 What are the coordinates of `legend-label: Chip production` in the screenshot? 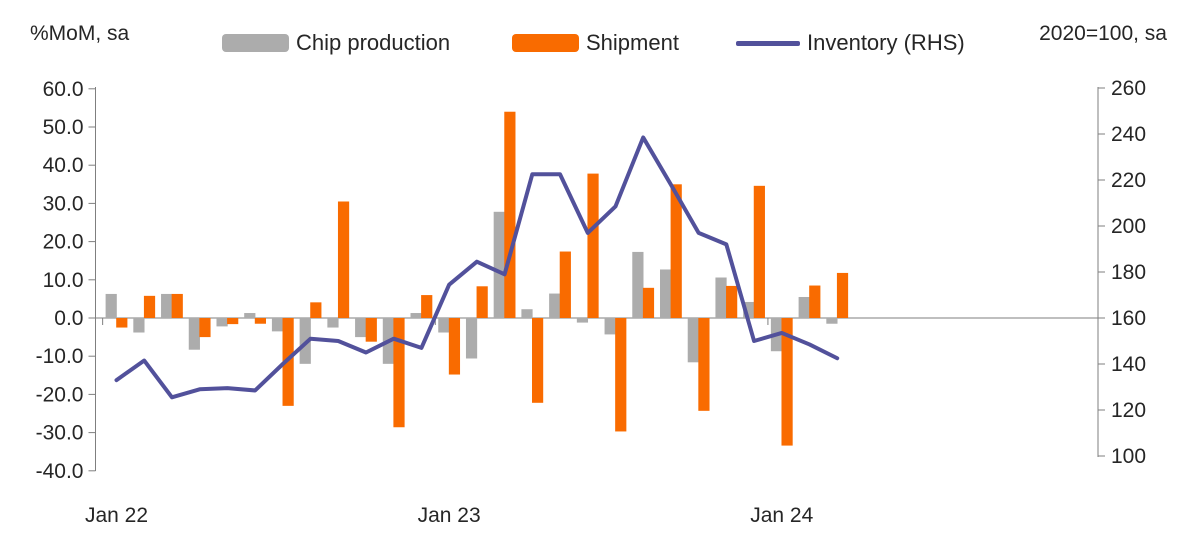 It's located at (373, 42).